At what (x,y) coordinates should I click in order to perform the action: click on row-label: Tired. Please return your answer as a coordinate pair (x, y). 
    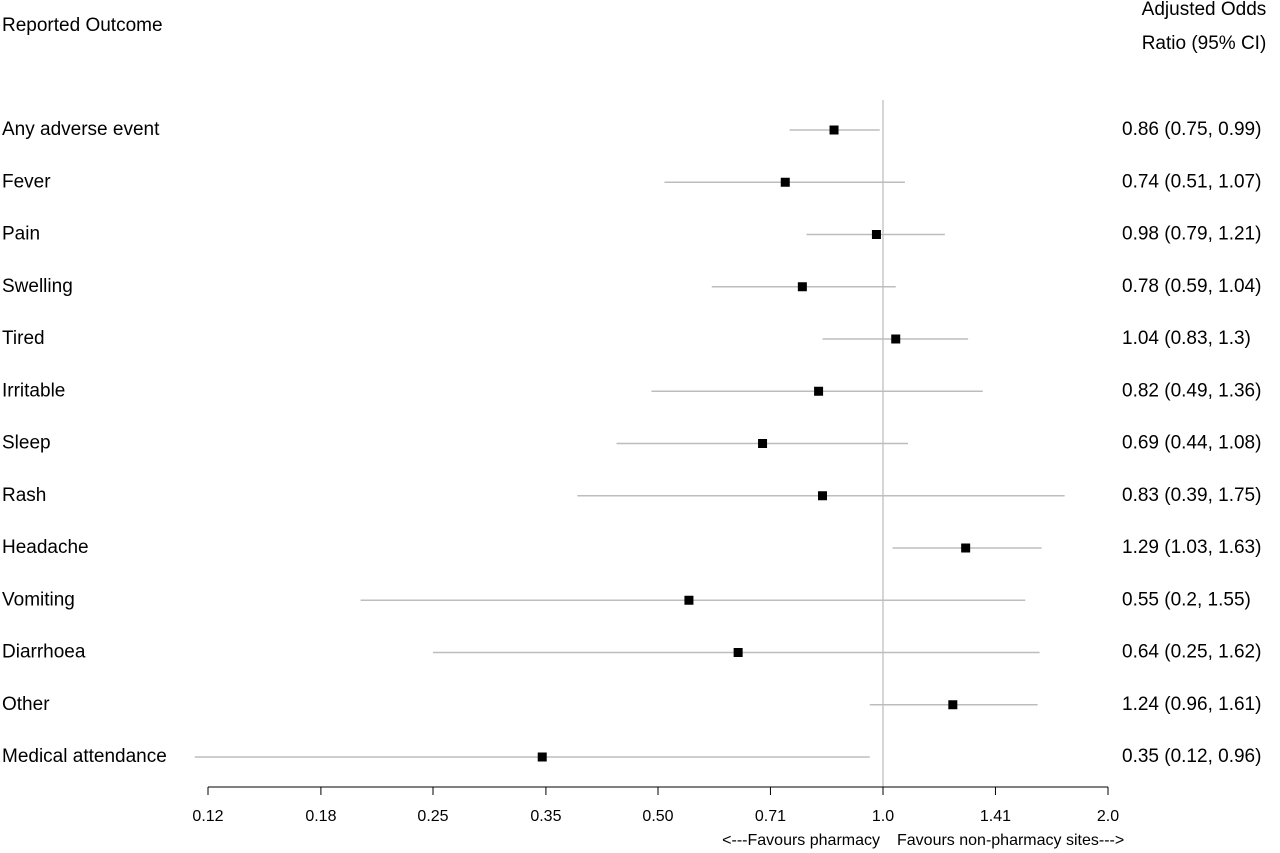
    Looking at the image, I should click on (23, 338).